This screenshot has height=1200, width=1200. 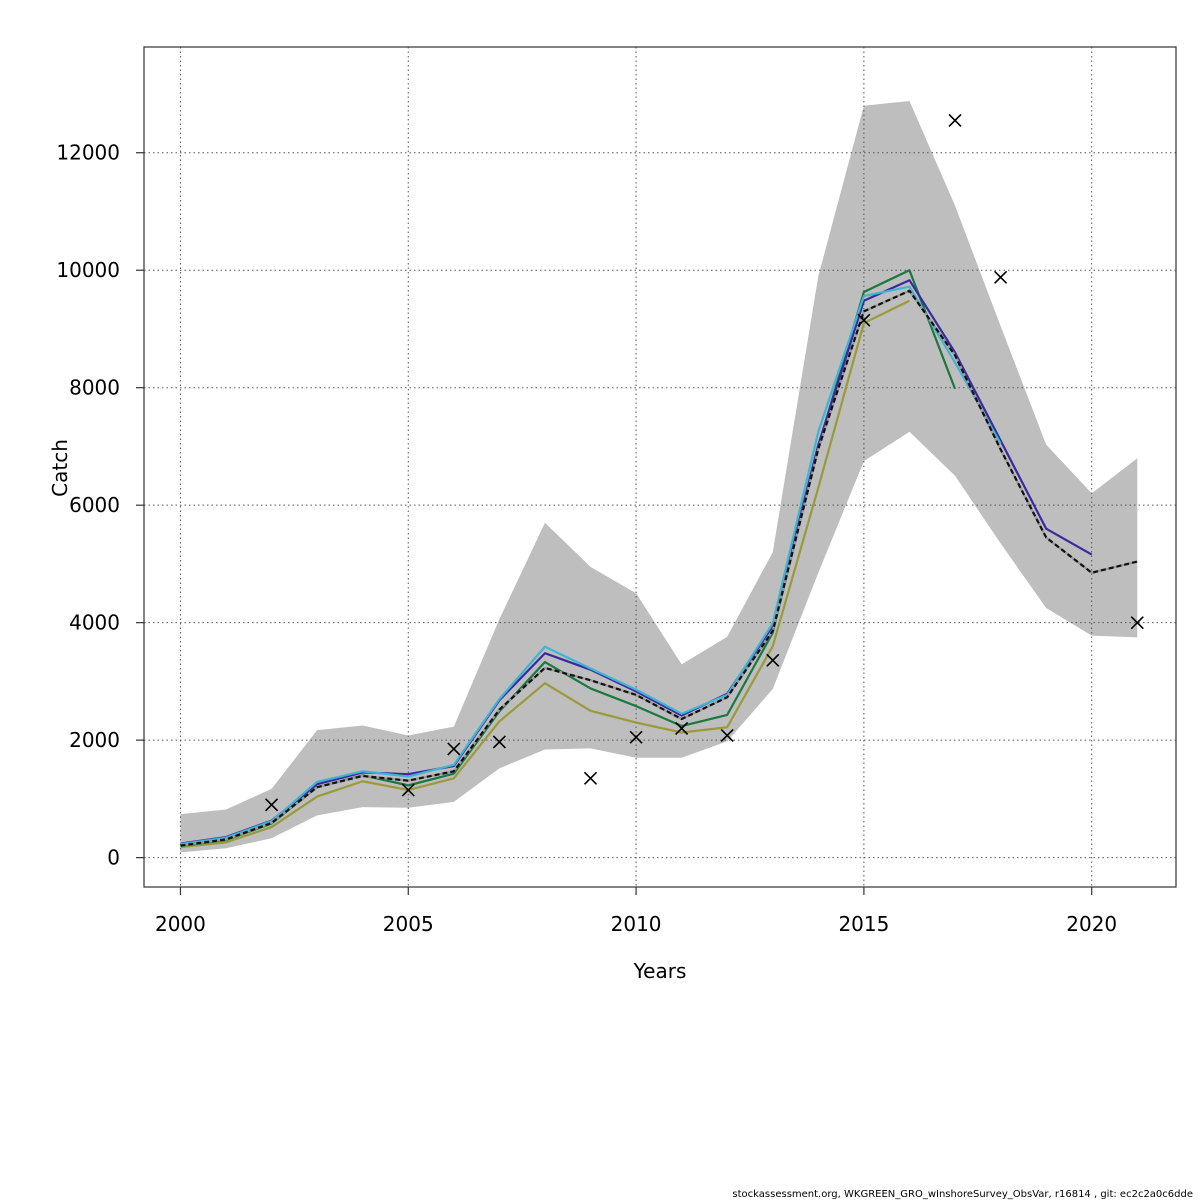 What do you see at coordinates (94, 388) in the screenshot?
I see `y-tick-label: 8000` at bounding box center [94, 388].